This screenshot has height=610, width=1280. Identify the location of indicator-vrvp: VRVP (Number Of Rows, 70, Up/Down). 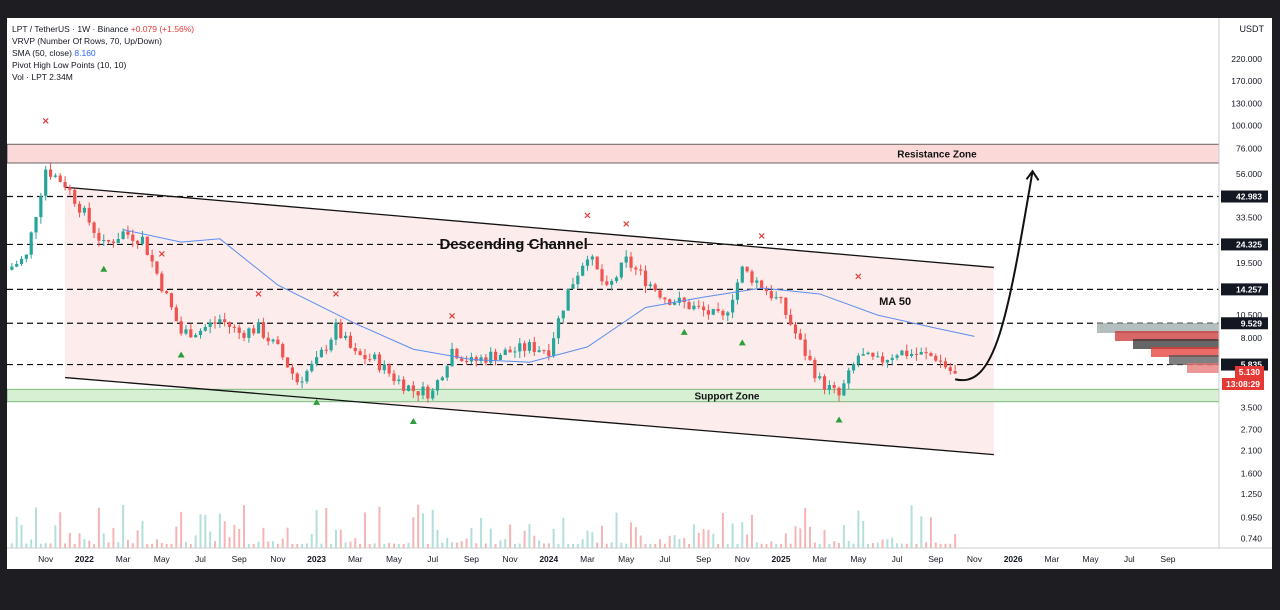
(87, 41).